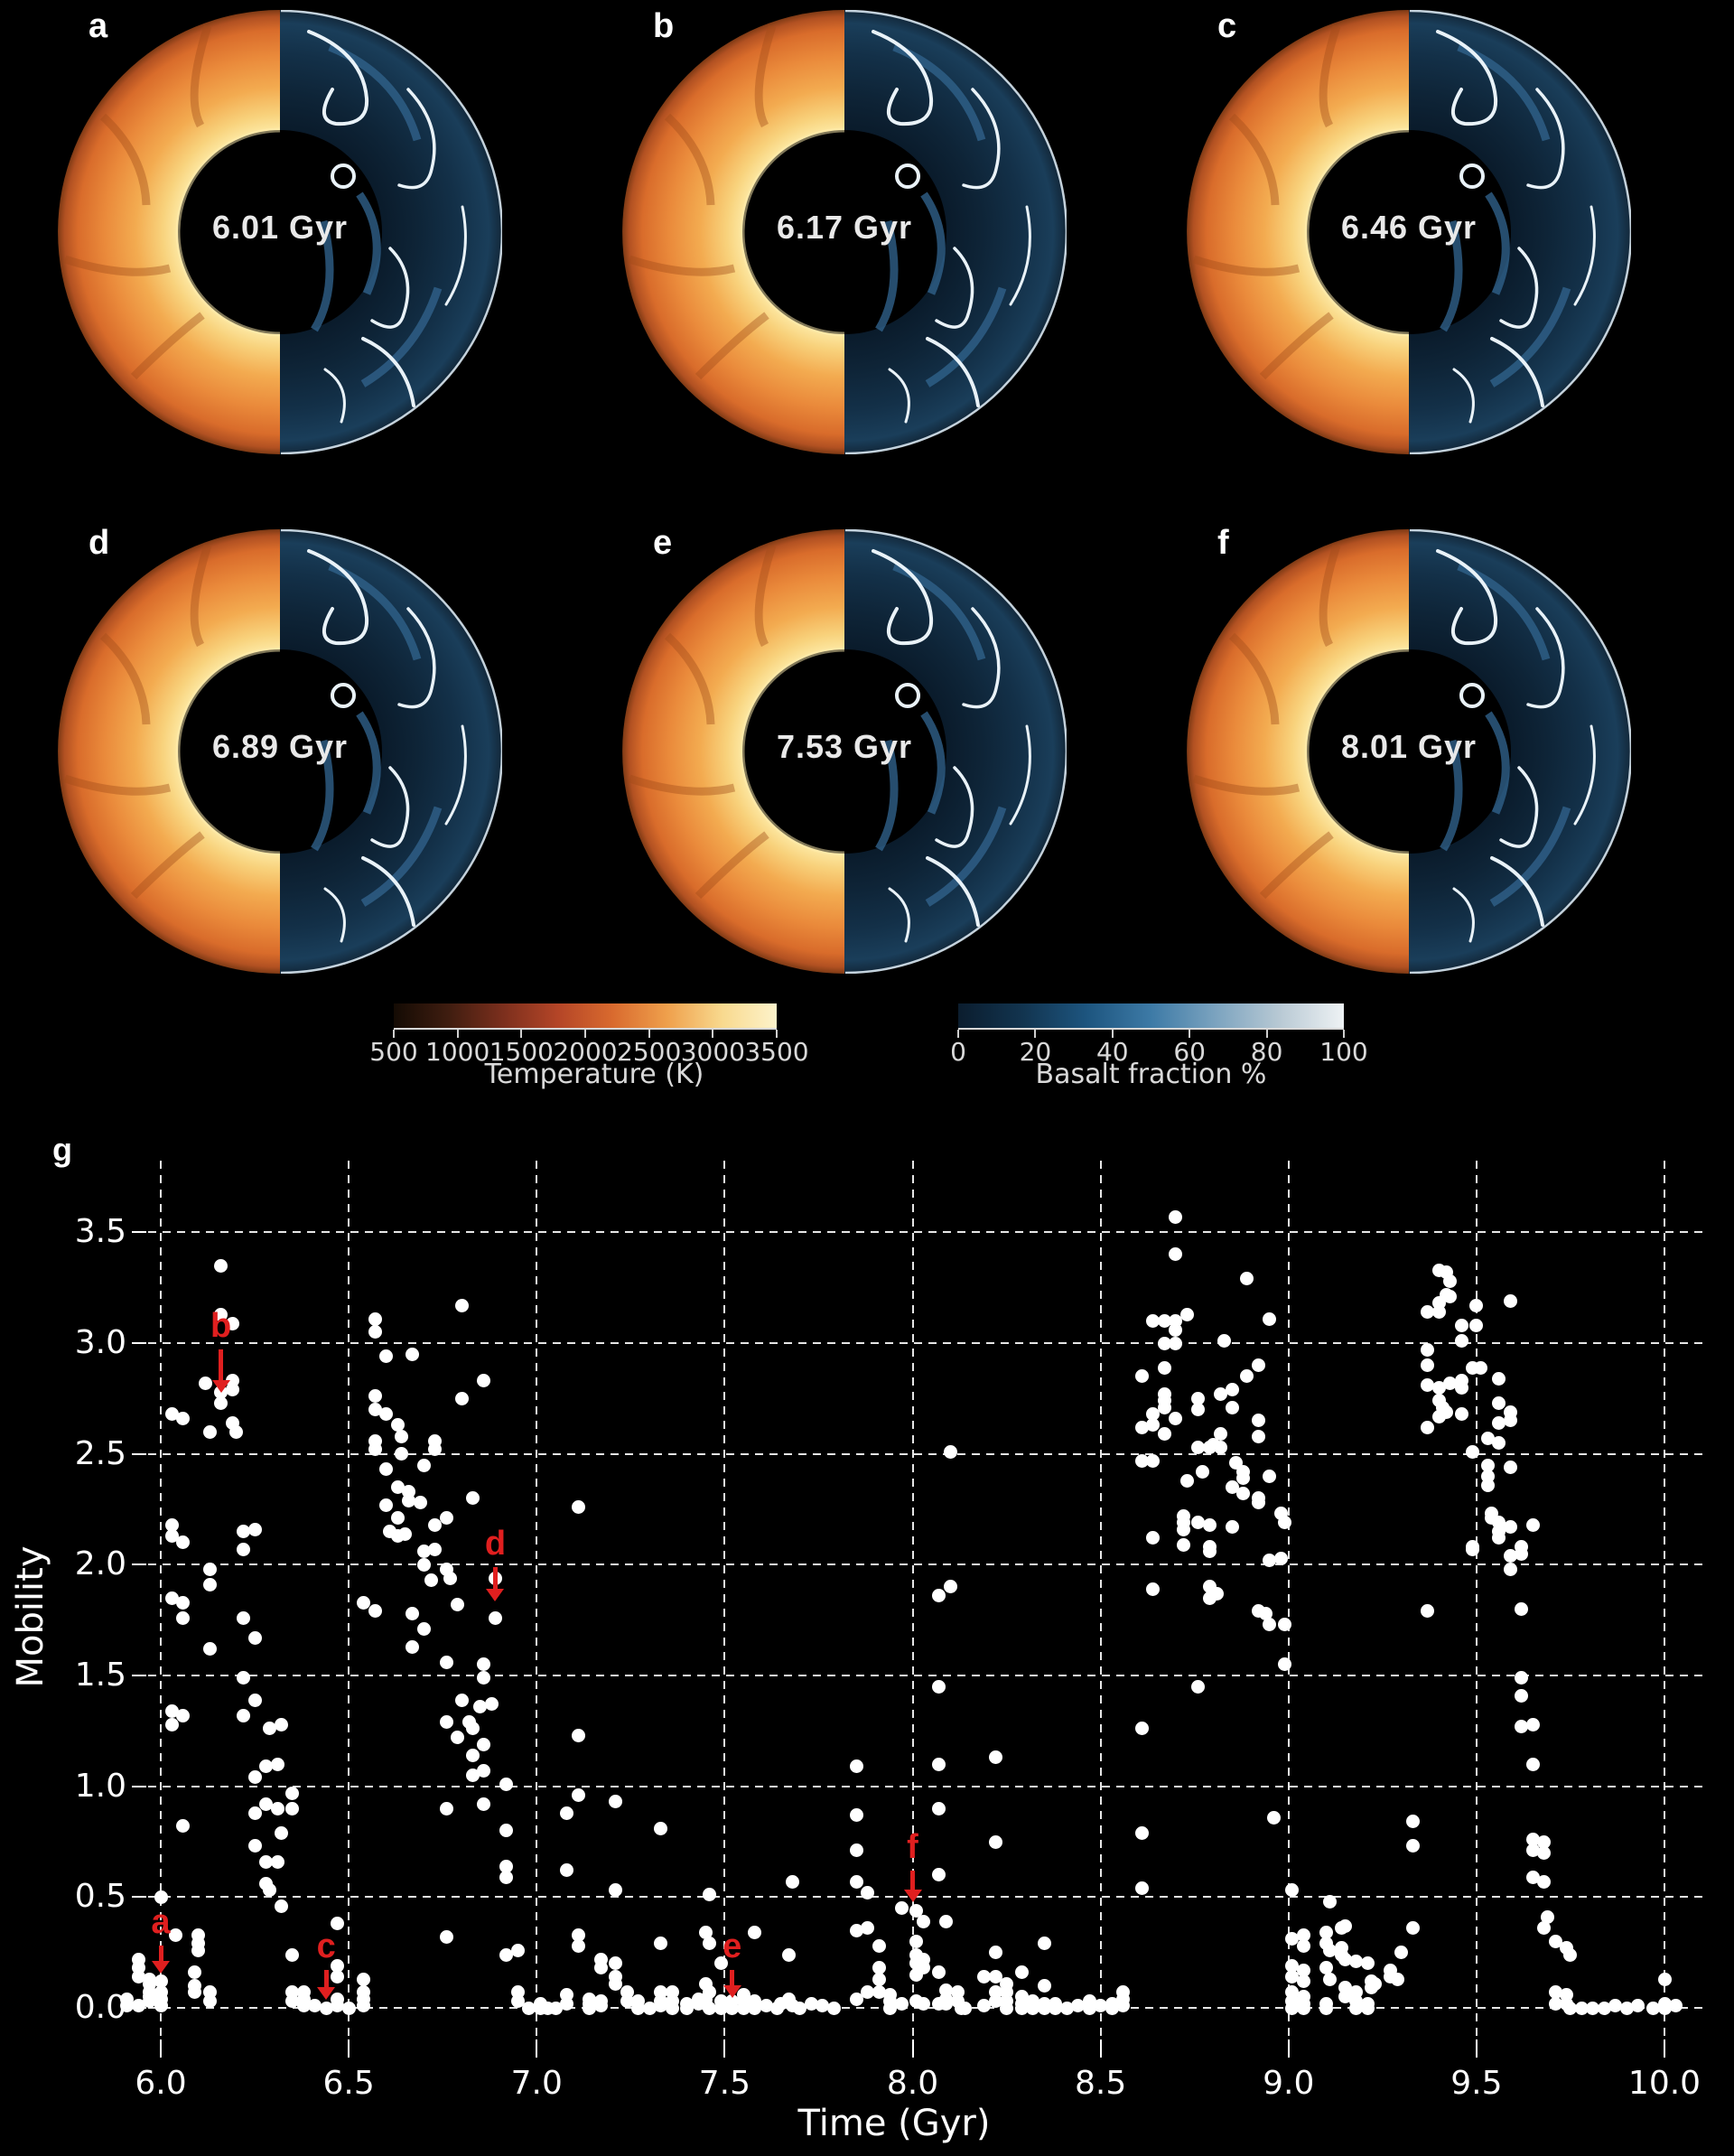 This screenshot has height=2156, width=1734. I want to click on donut-graphic, so click(845, 232).